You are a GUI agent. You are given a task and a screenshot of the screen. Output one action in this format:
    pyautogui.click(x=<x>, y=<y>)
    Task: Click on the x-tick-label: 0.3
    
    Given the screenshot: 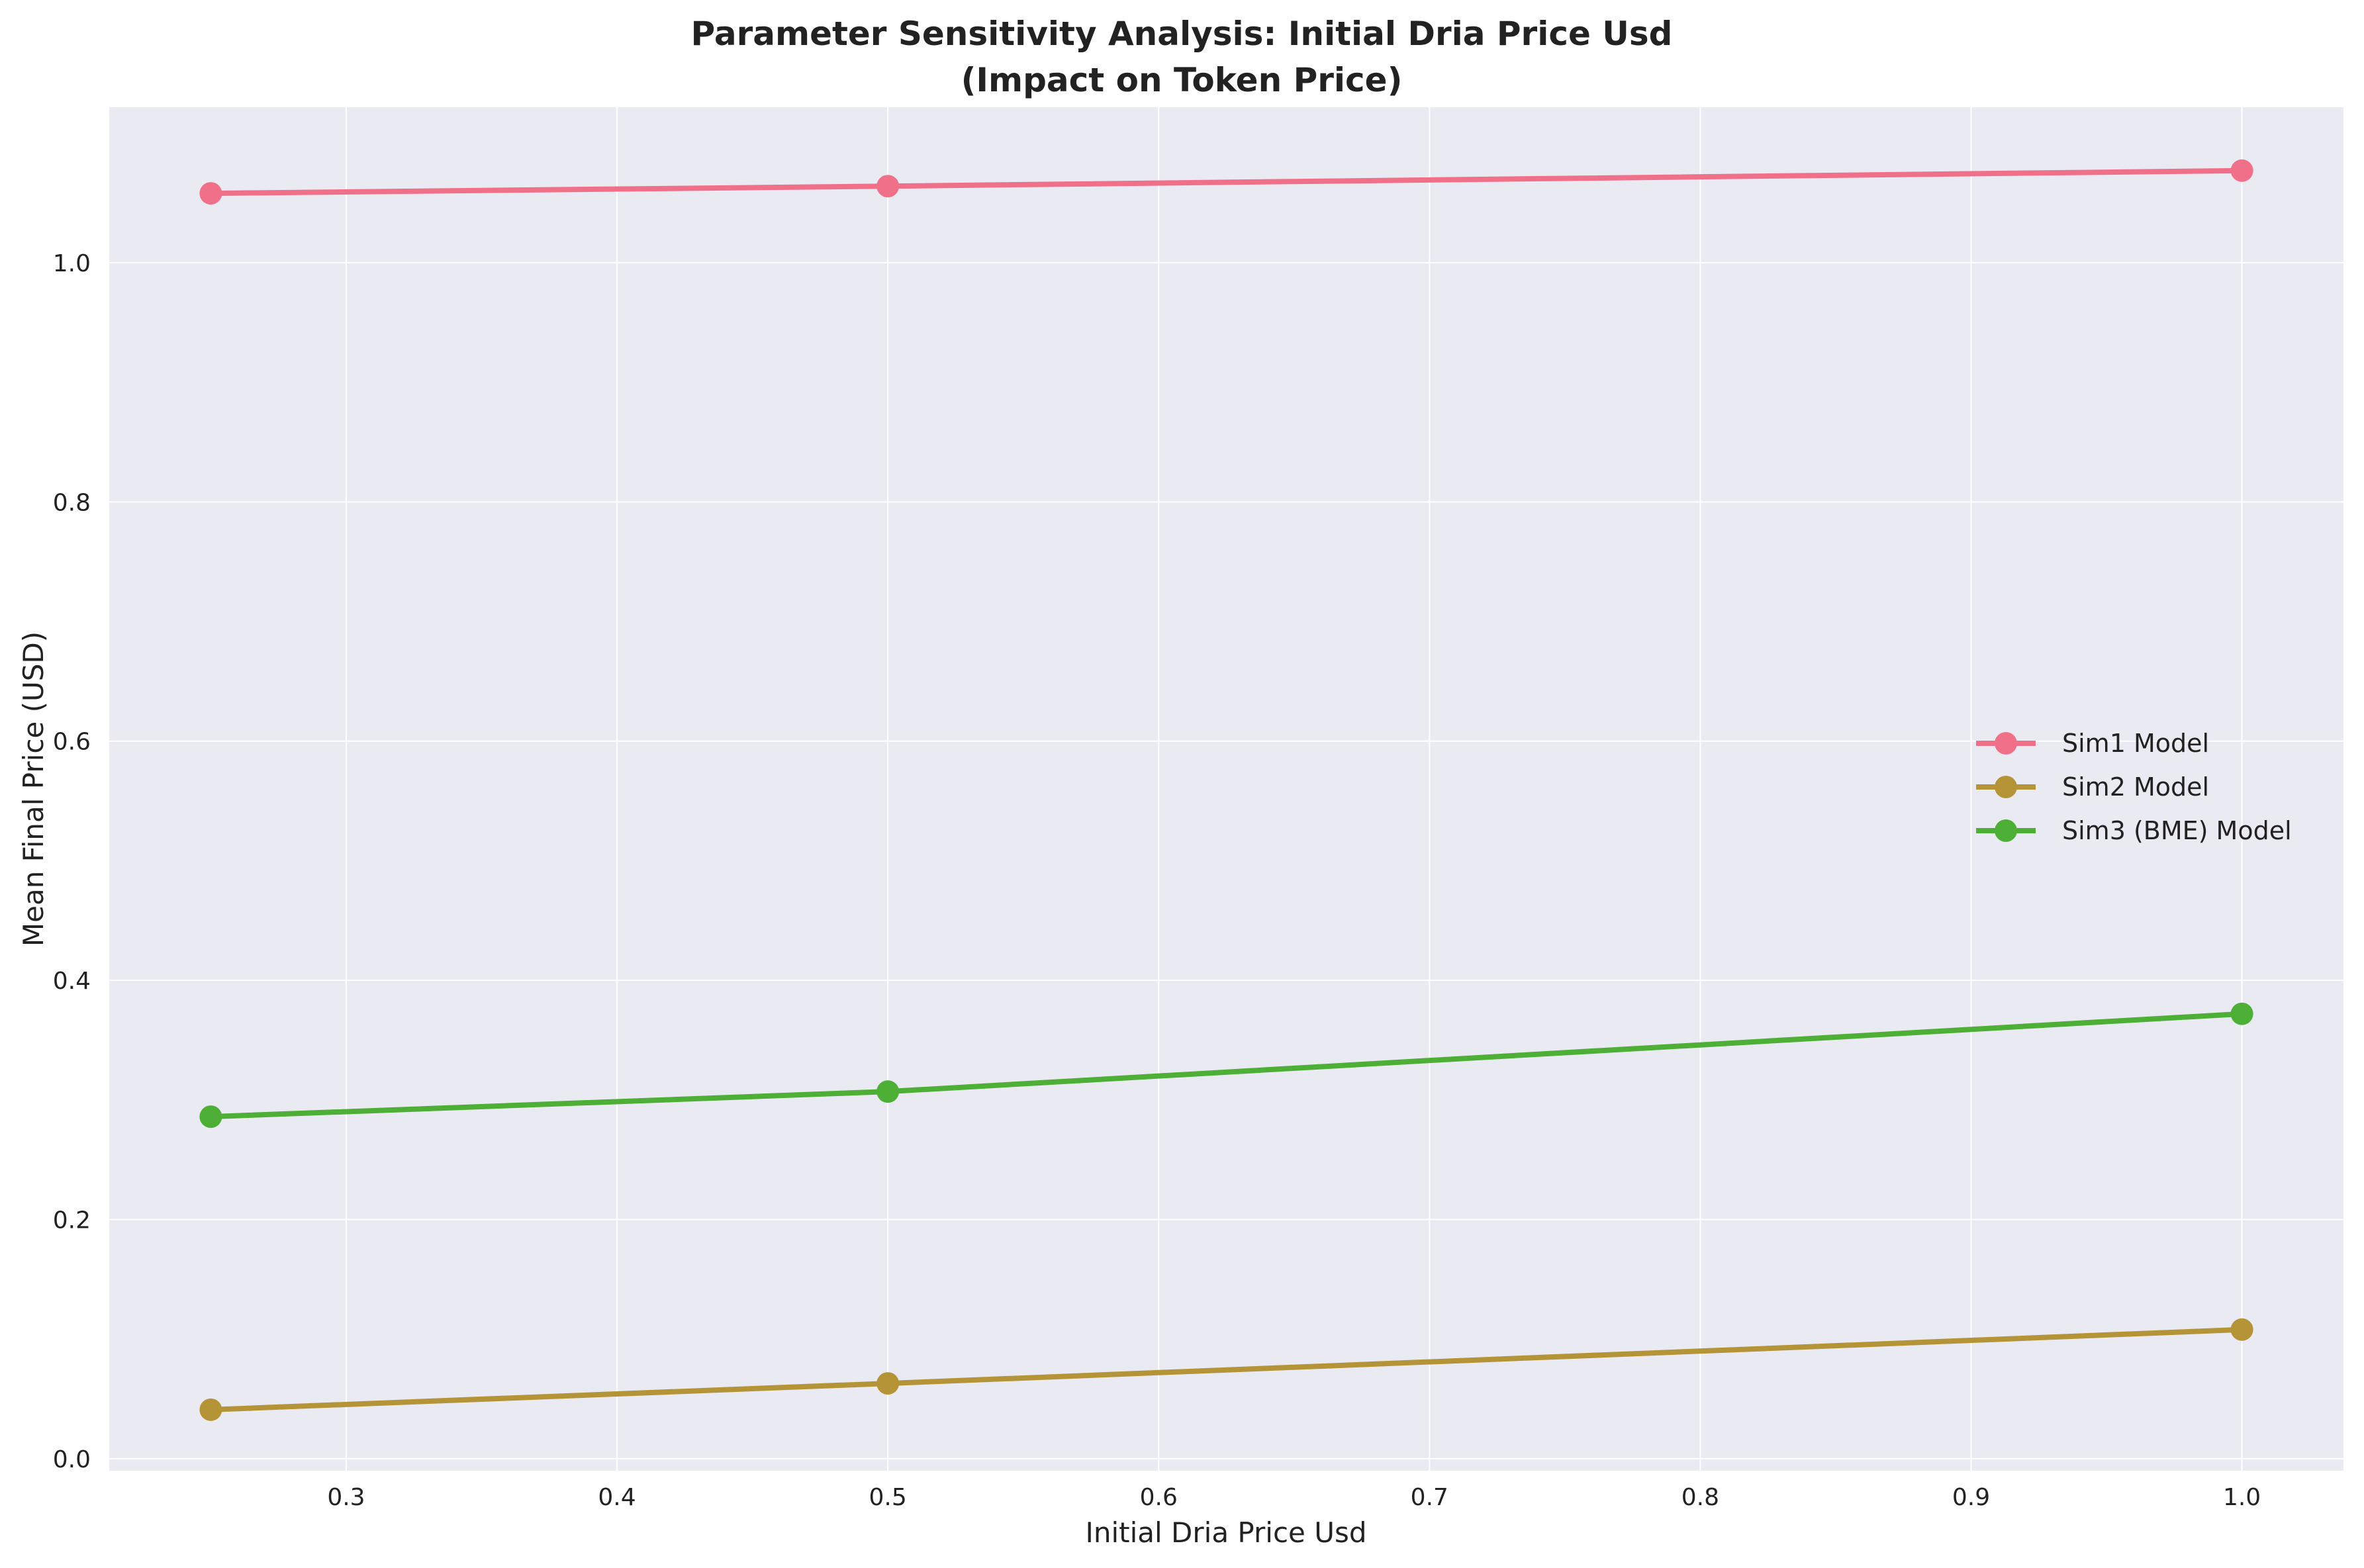 What is the action you would take?
    pyautogui.click(x=346, y=1497)
    